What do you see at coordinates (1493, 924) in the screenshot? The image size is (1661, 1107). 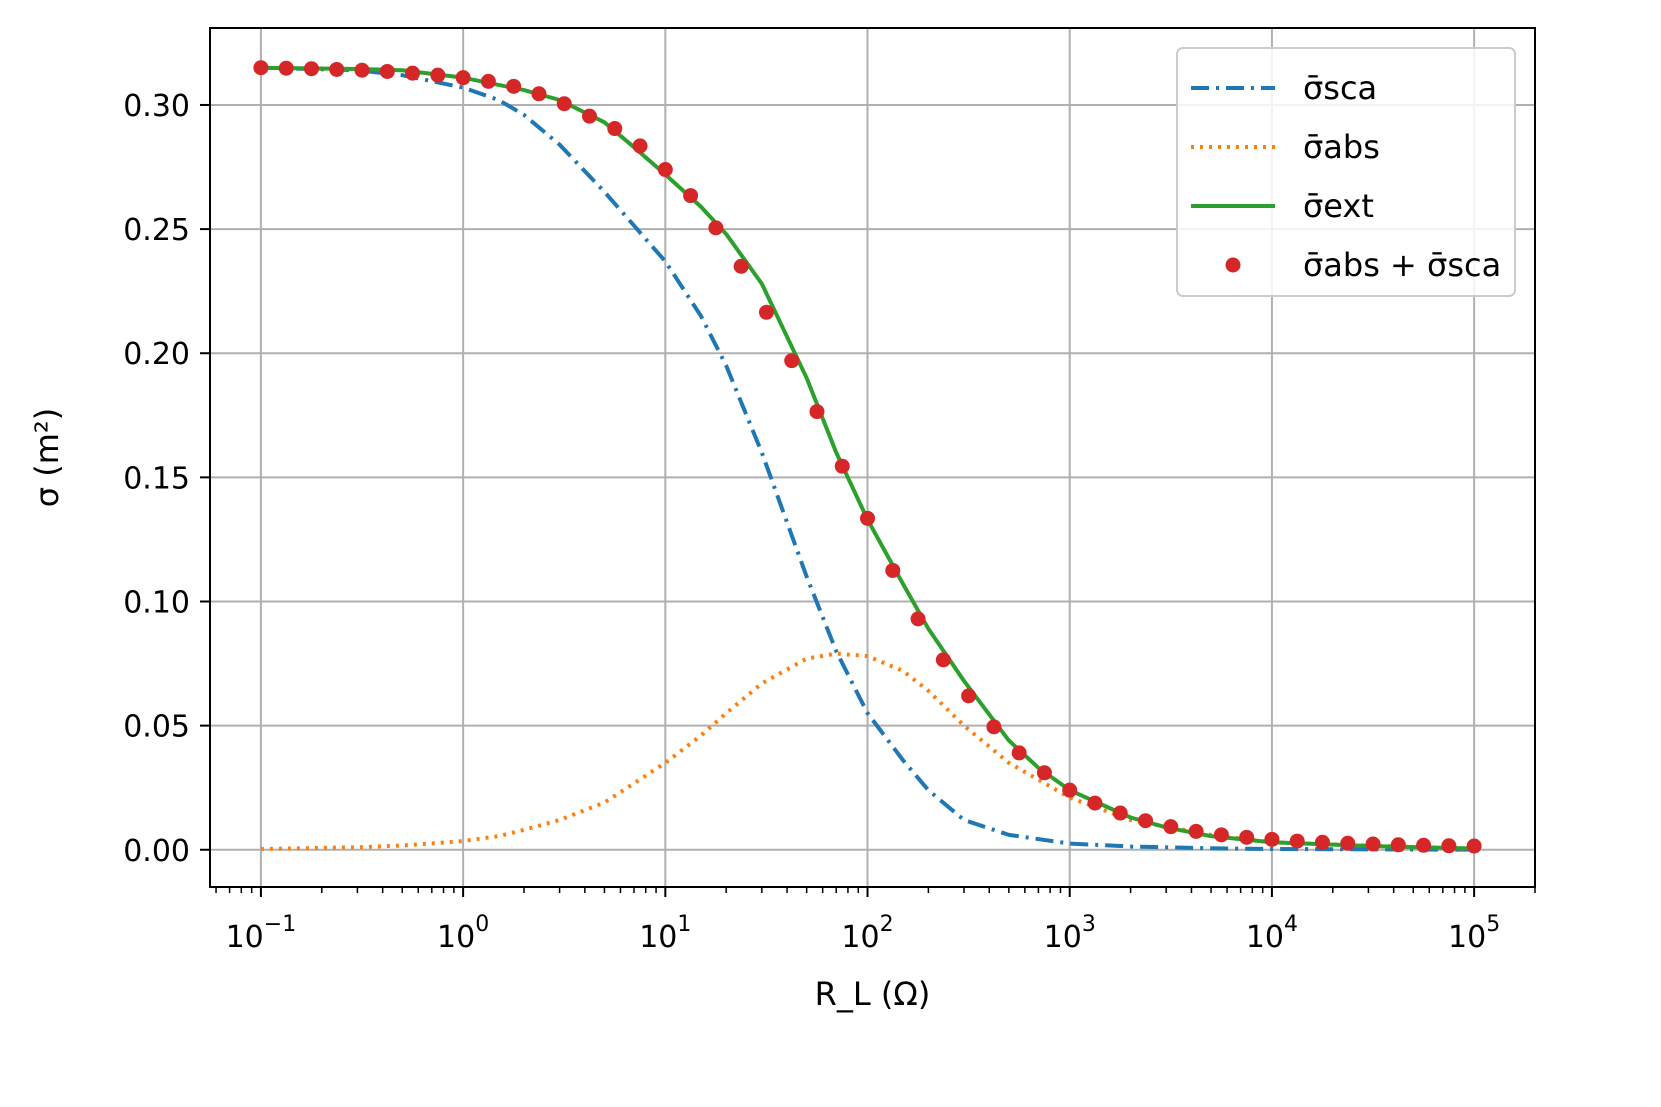 I see `x-tick-label-exponent: 5` at bounding box center [1493, 924].